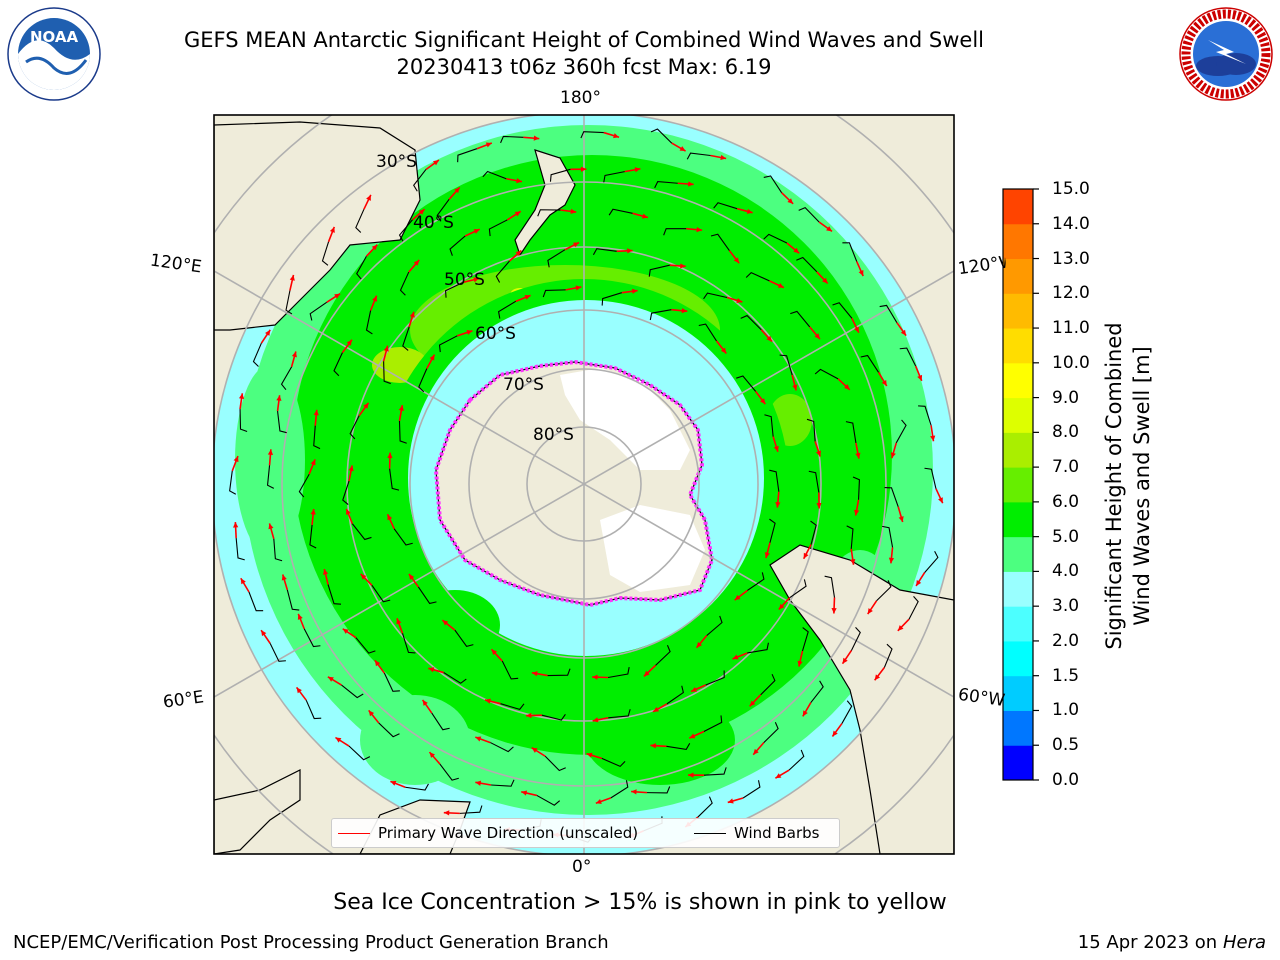  What do you see at coordinates (1071, 328) in the screenshot?
I see `colorbar-tick-label: 11.0` at bounding box center [1071, 328].